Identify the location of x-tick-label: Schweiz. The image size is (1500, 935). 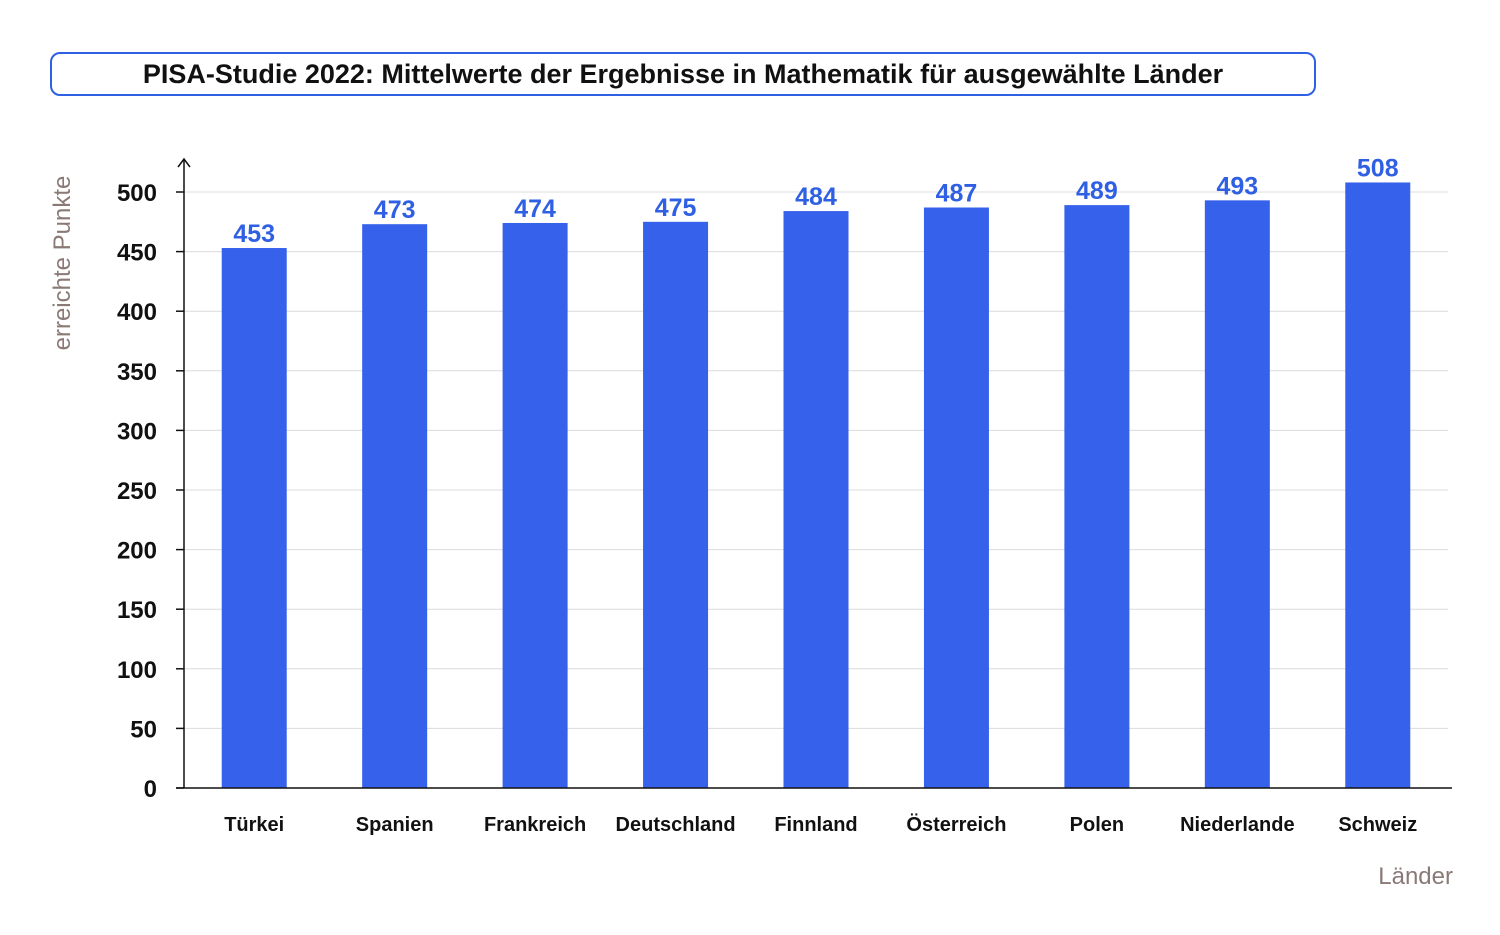
(1377, 825).